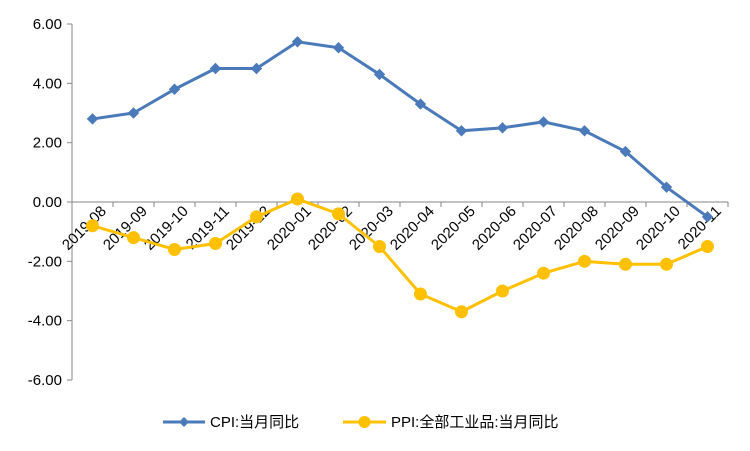  I want to click on legend-label: CPI:当月同比, so click(254, 422).